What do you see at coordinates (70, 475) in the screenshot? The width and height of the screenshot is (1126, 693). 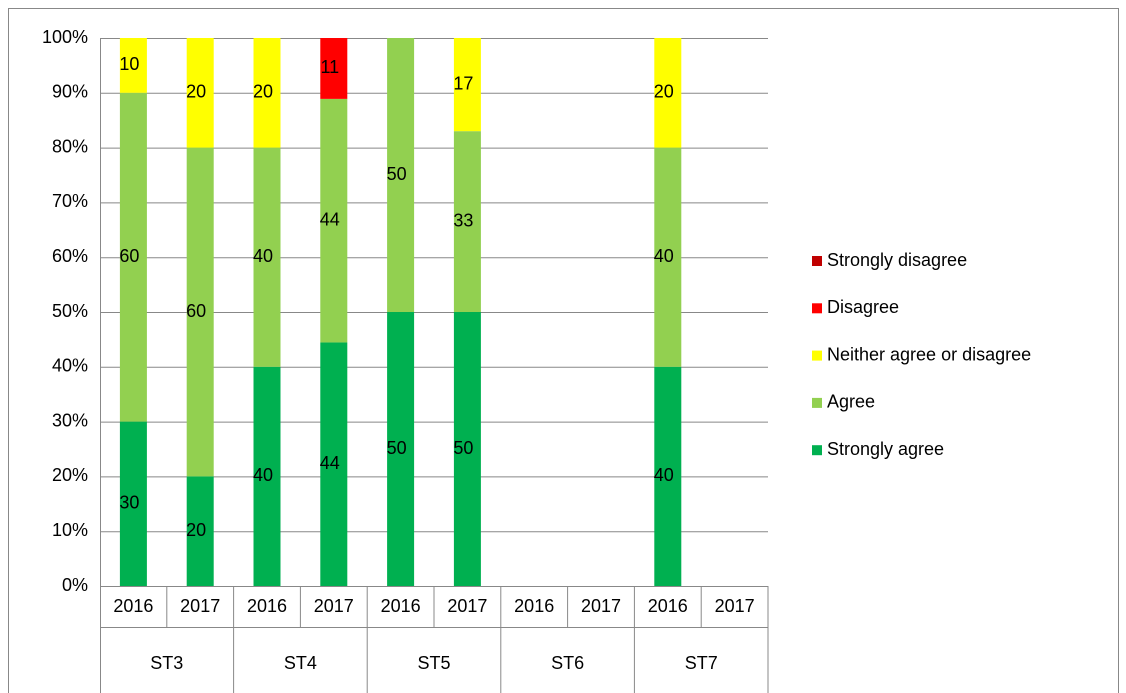 I see `y-tick-label: 20%` at bounding box center [70, 475].